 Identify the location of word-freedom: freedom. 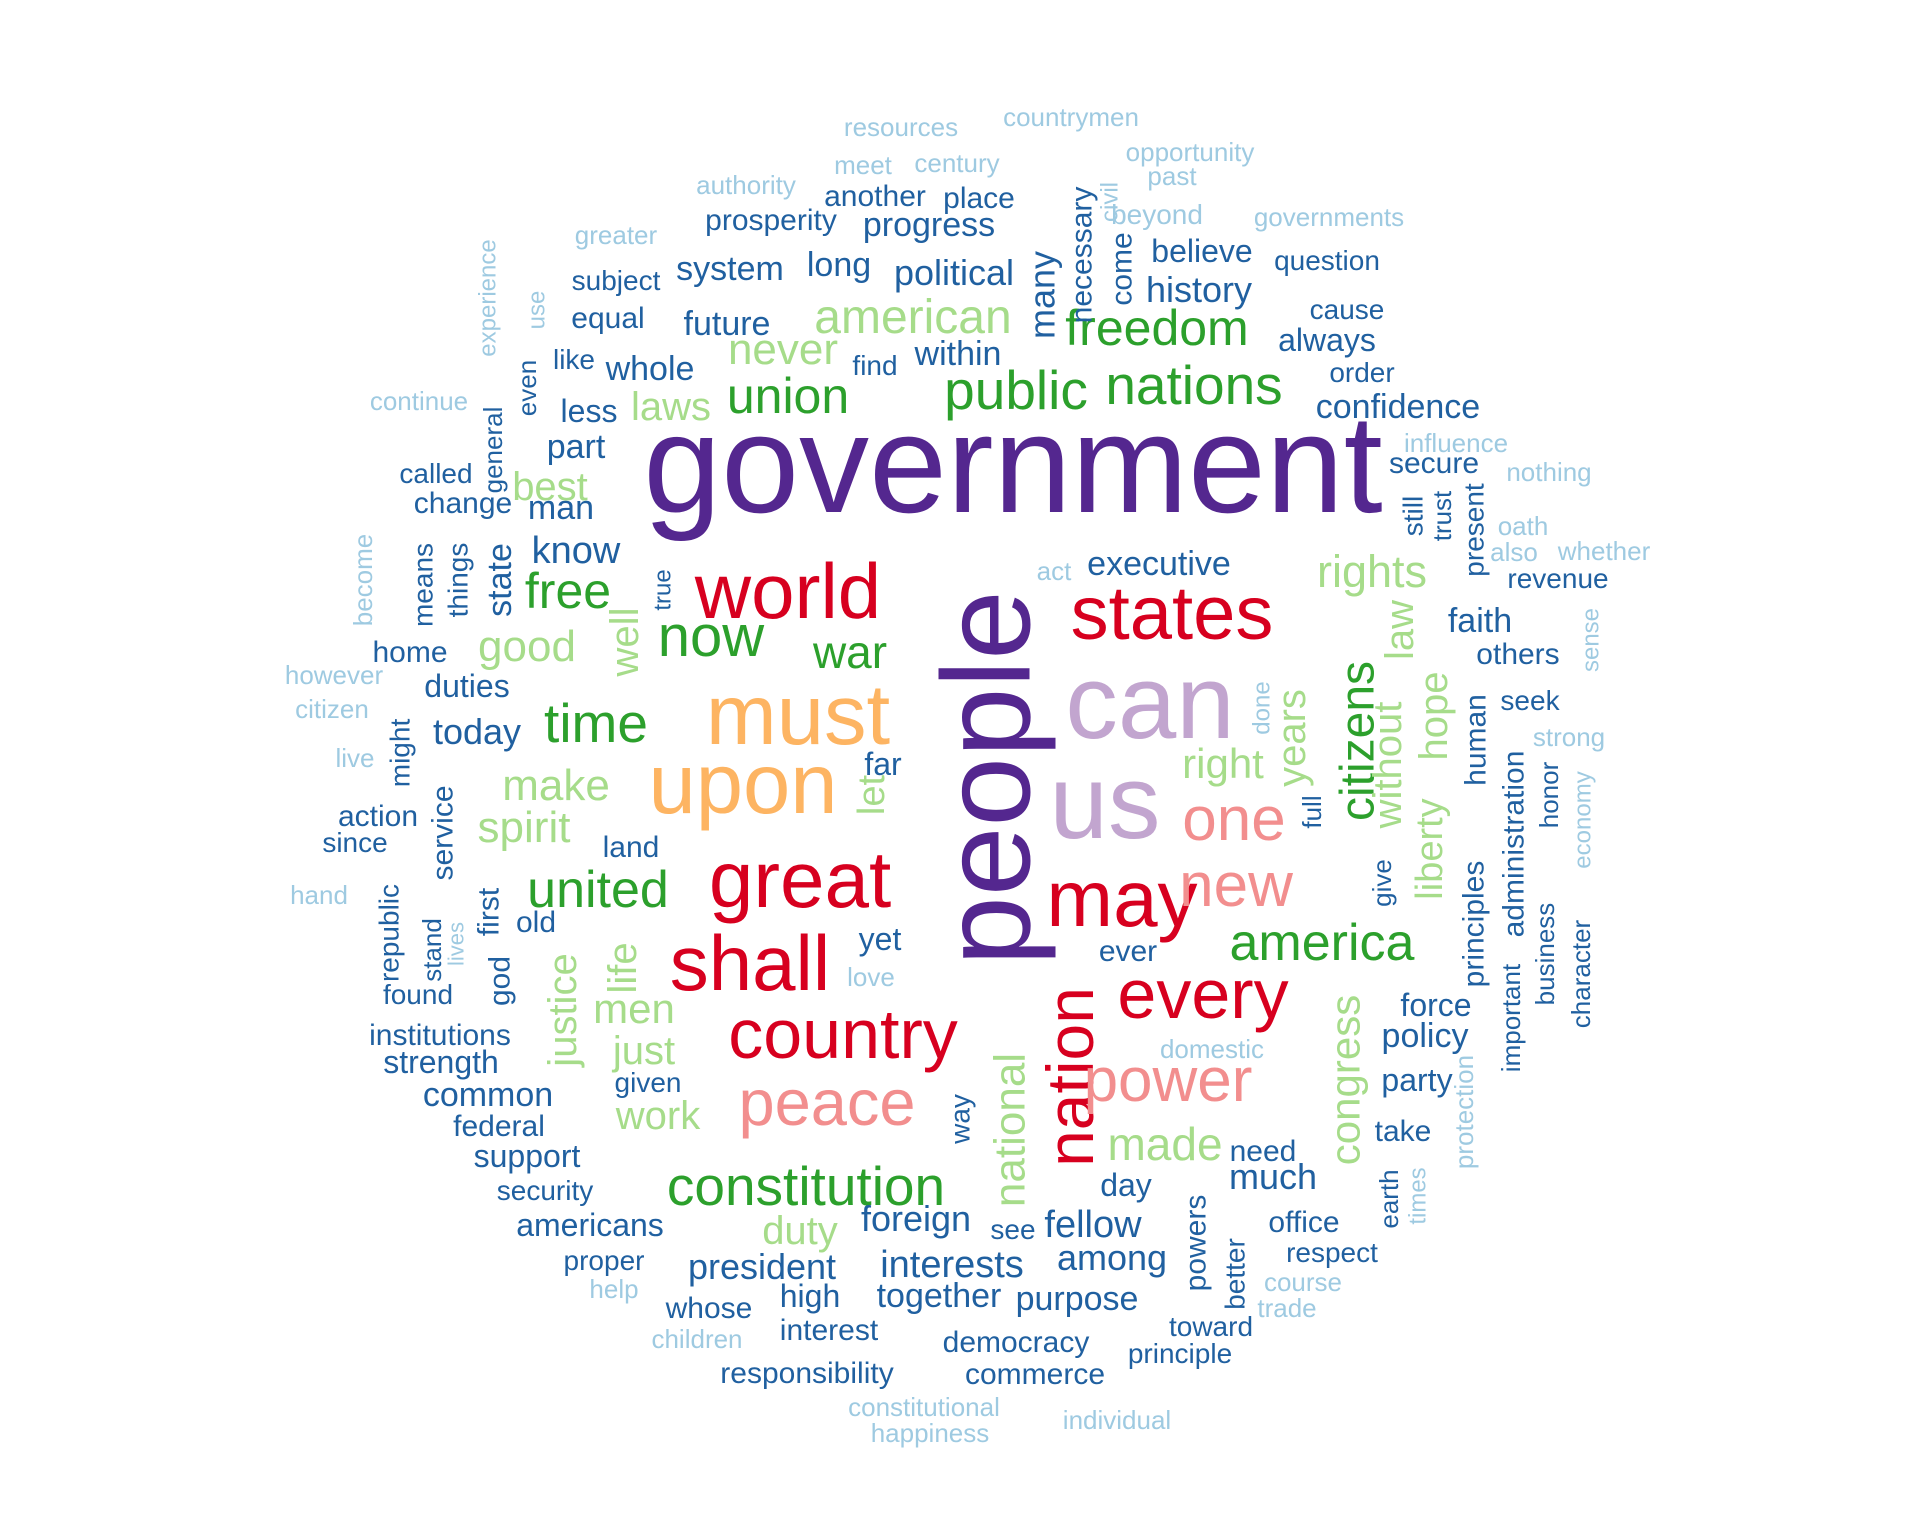
(1156, 328).